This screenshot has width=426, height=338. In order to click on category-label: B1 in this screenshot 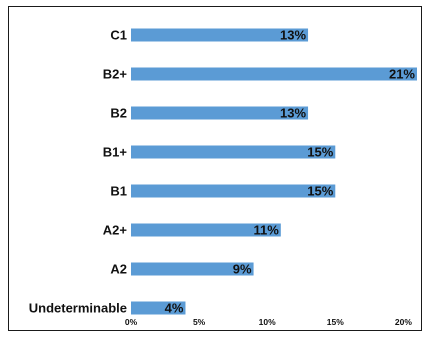, I will do `click(118, 191)`.